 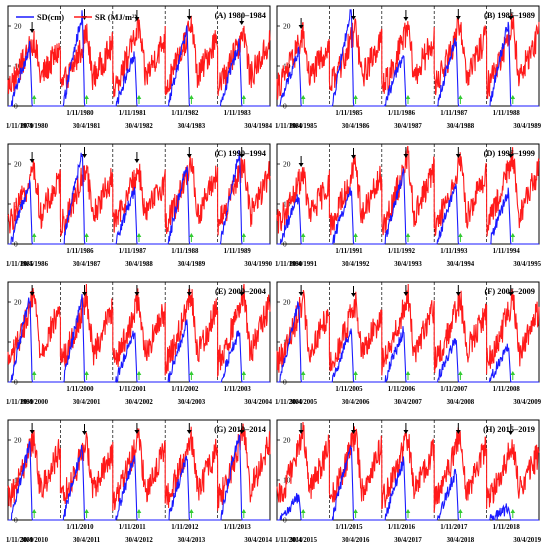 I want to click on bottom-date-label: 30/4/1982, so click(x=139, y=126).